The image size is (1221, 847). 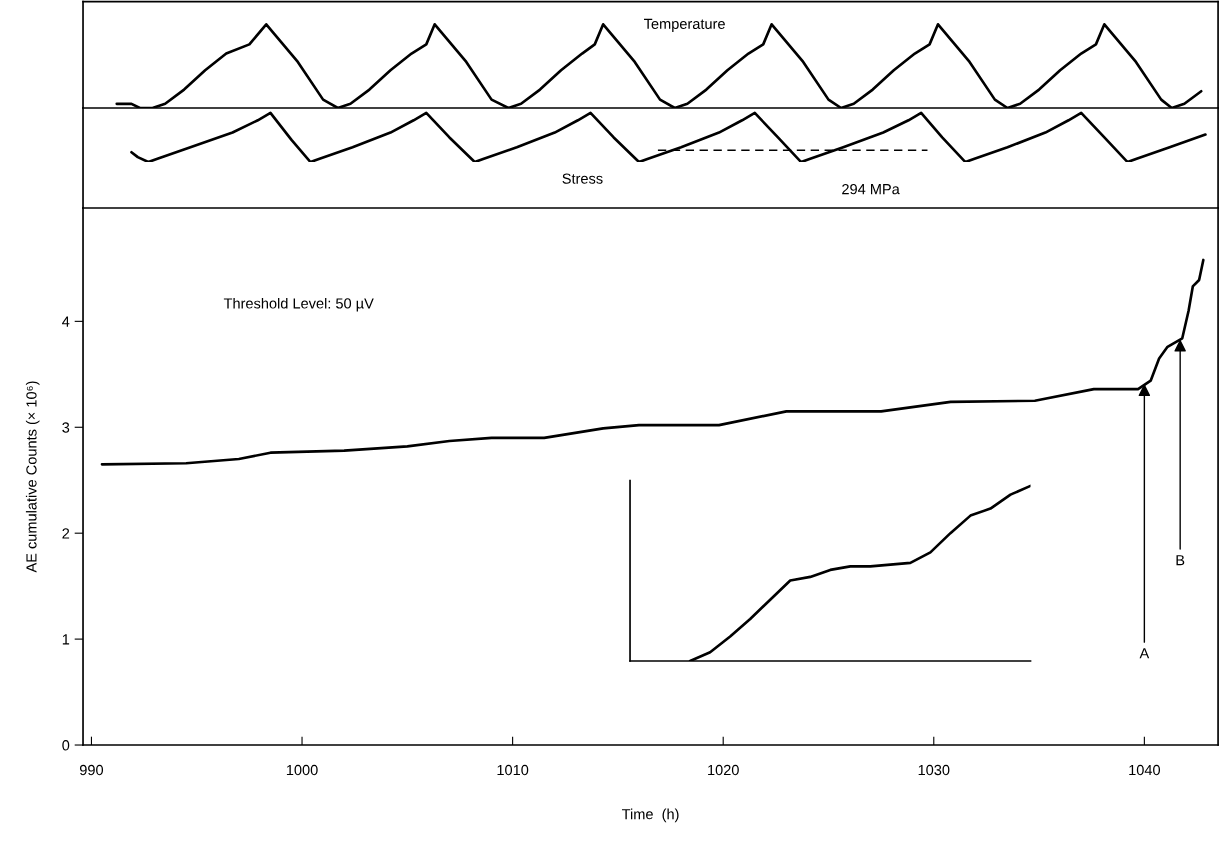 What do you see at coordinates (91, 770) in the screenshot?
I see `x-tick-label: 990` at bounding box center [91, 770].